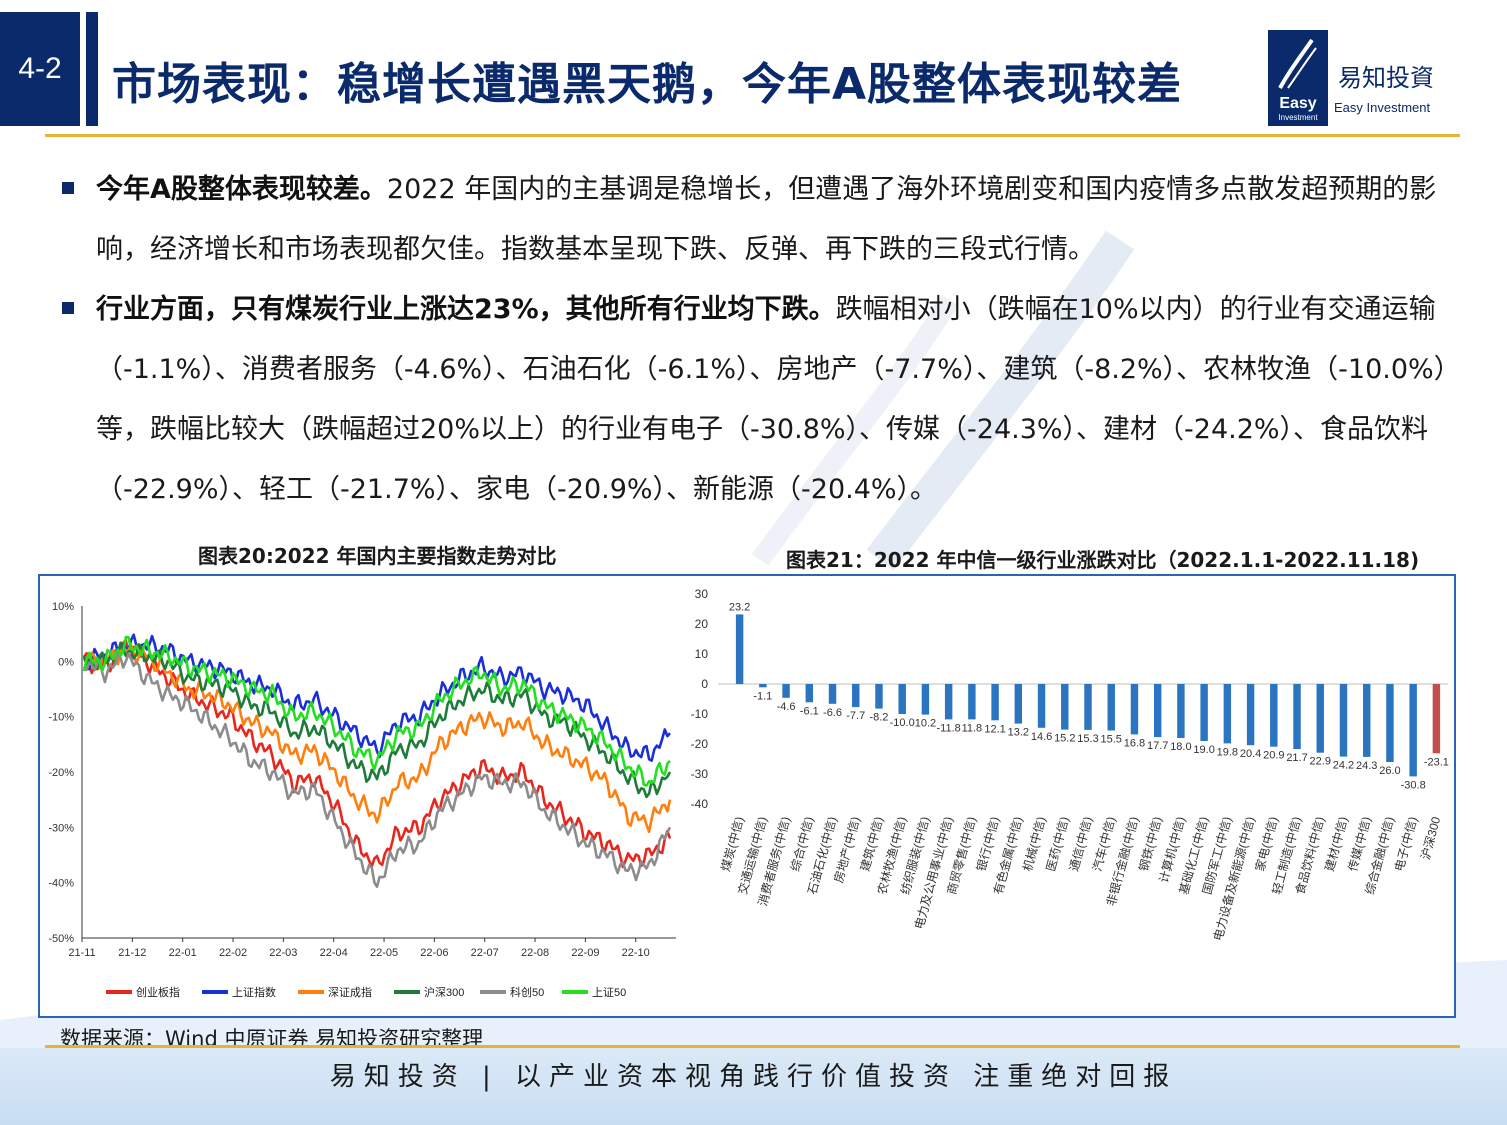 The image size is (1507, 1125). Describe the element at coordinates (132, 953) in the screenshot. I see `line-chart-x-tick: 21-12` at that location.